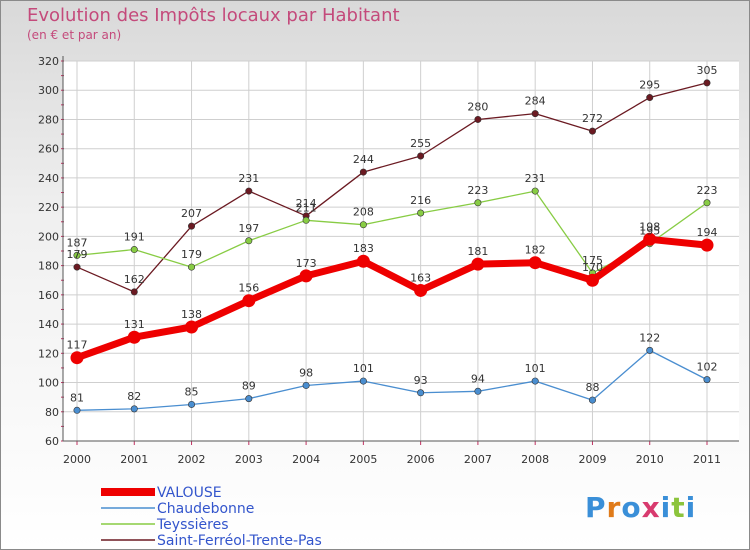 The width and height of the screenshot is (750, 550). What do you see at coordinates (134, 459) in the screenshot?
I see `x-tick-label: 2001` at bounding box center [134, 459].